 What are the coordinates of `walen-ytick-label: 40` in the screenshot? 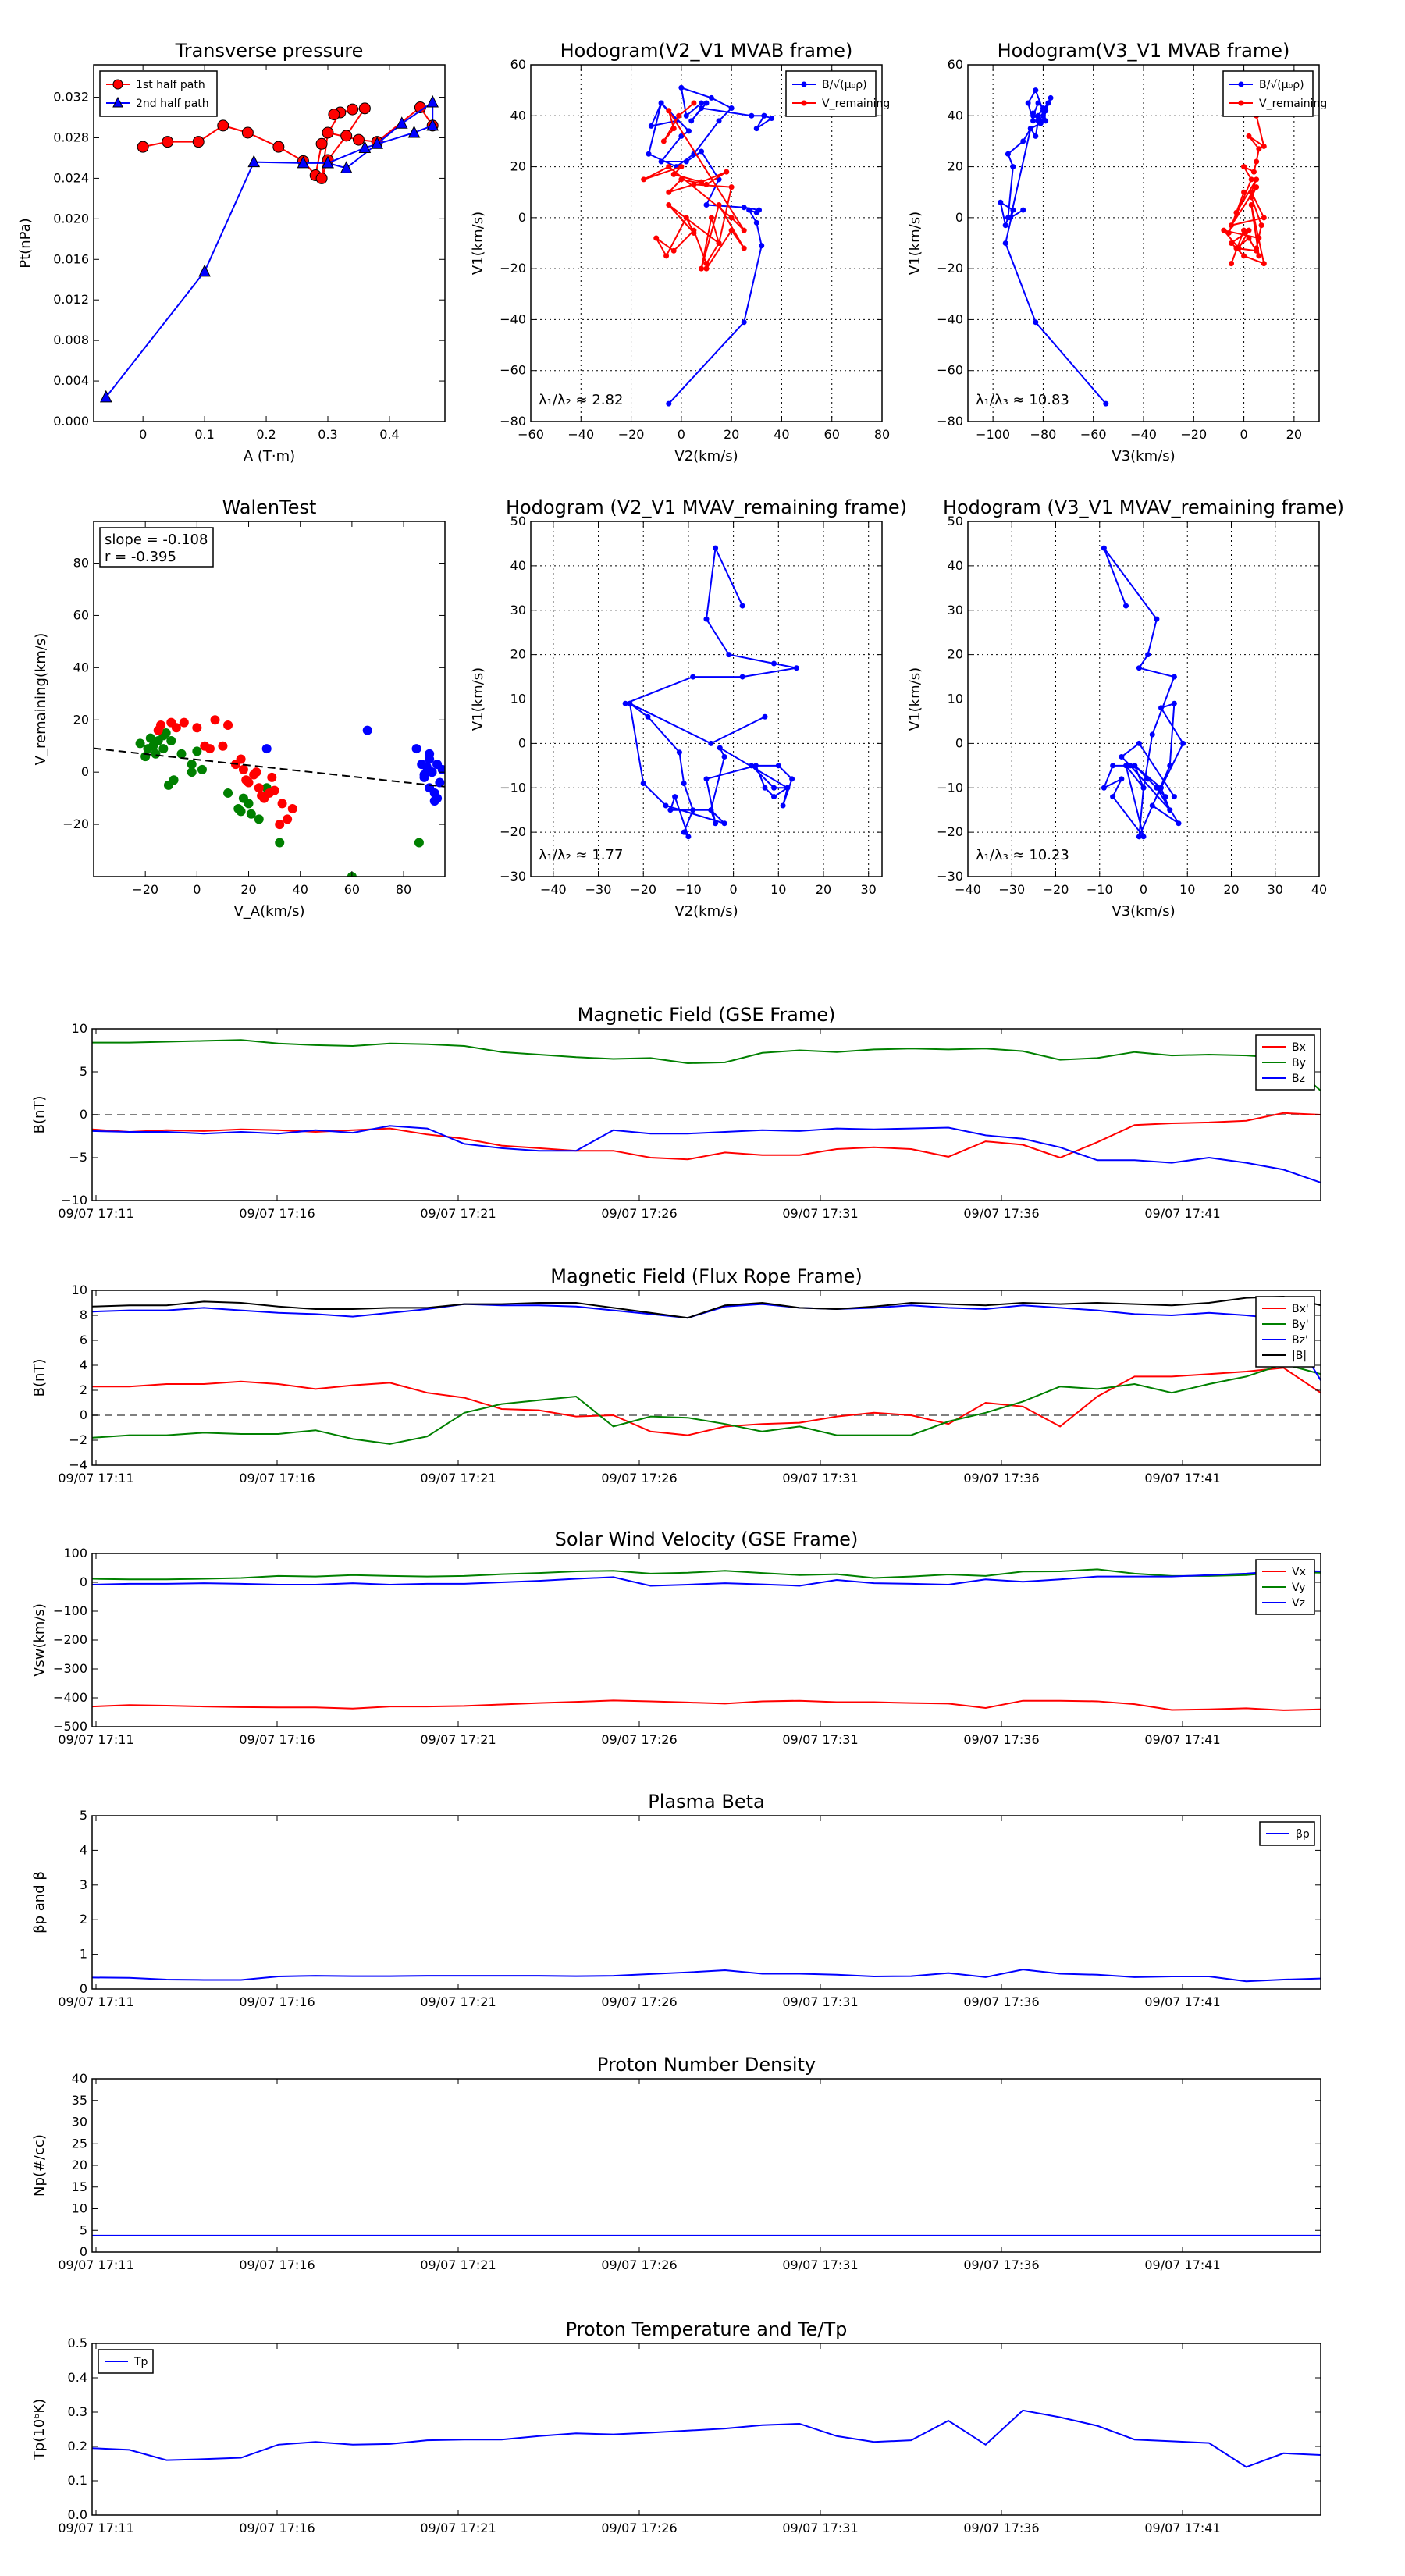 It's located at (81, 667).